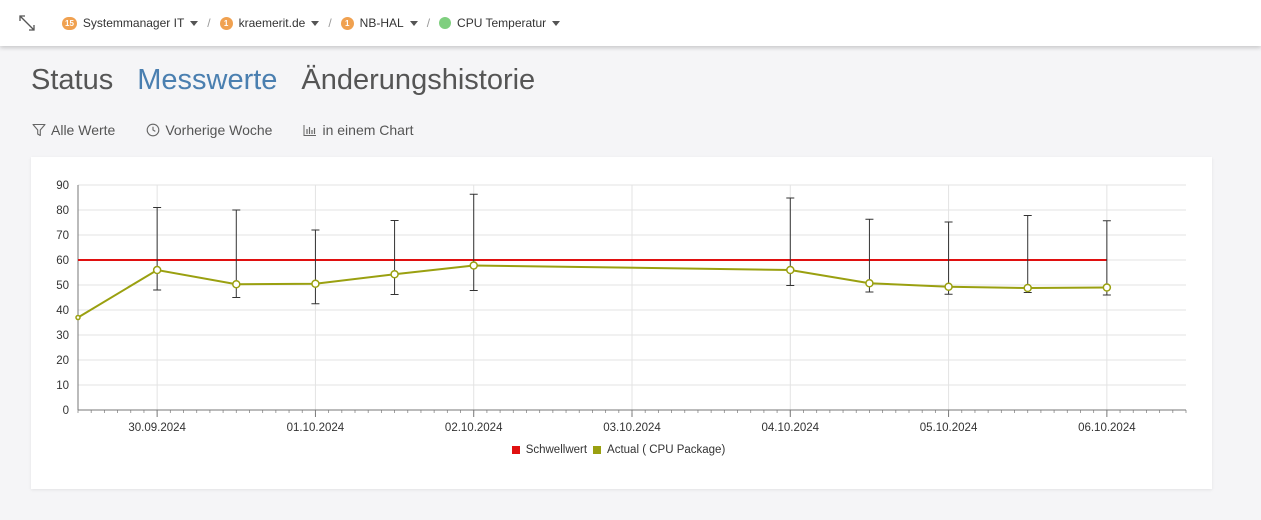 This screenshot has width=1261, height=520. I want to click on tab-aenderungshistorie: Änderungshistorie, so click(418, 80).